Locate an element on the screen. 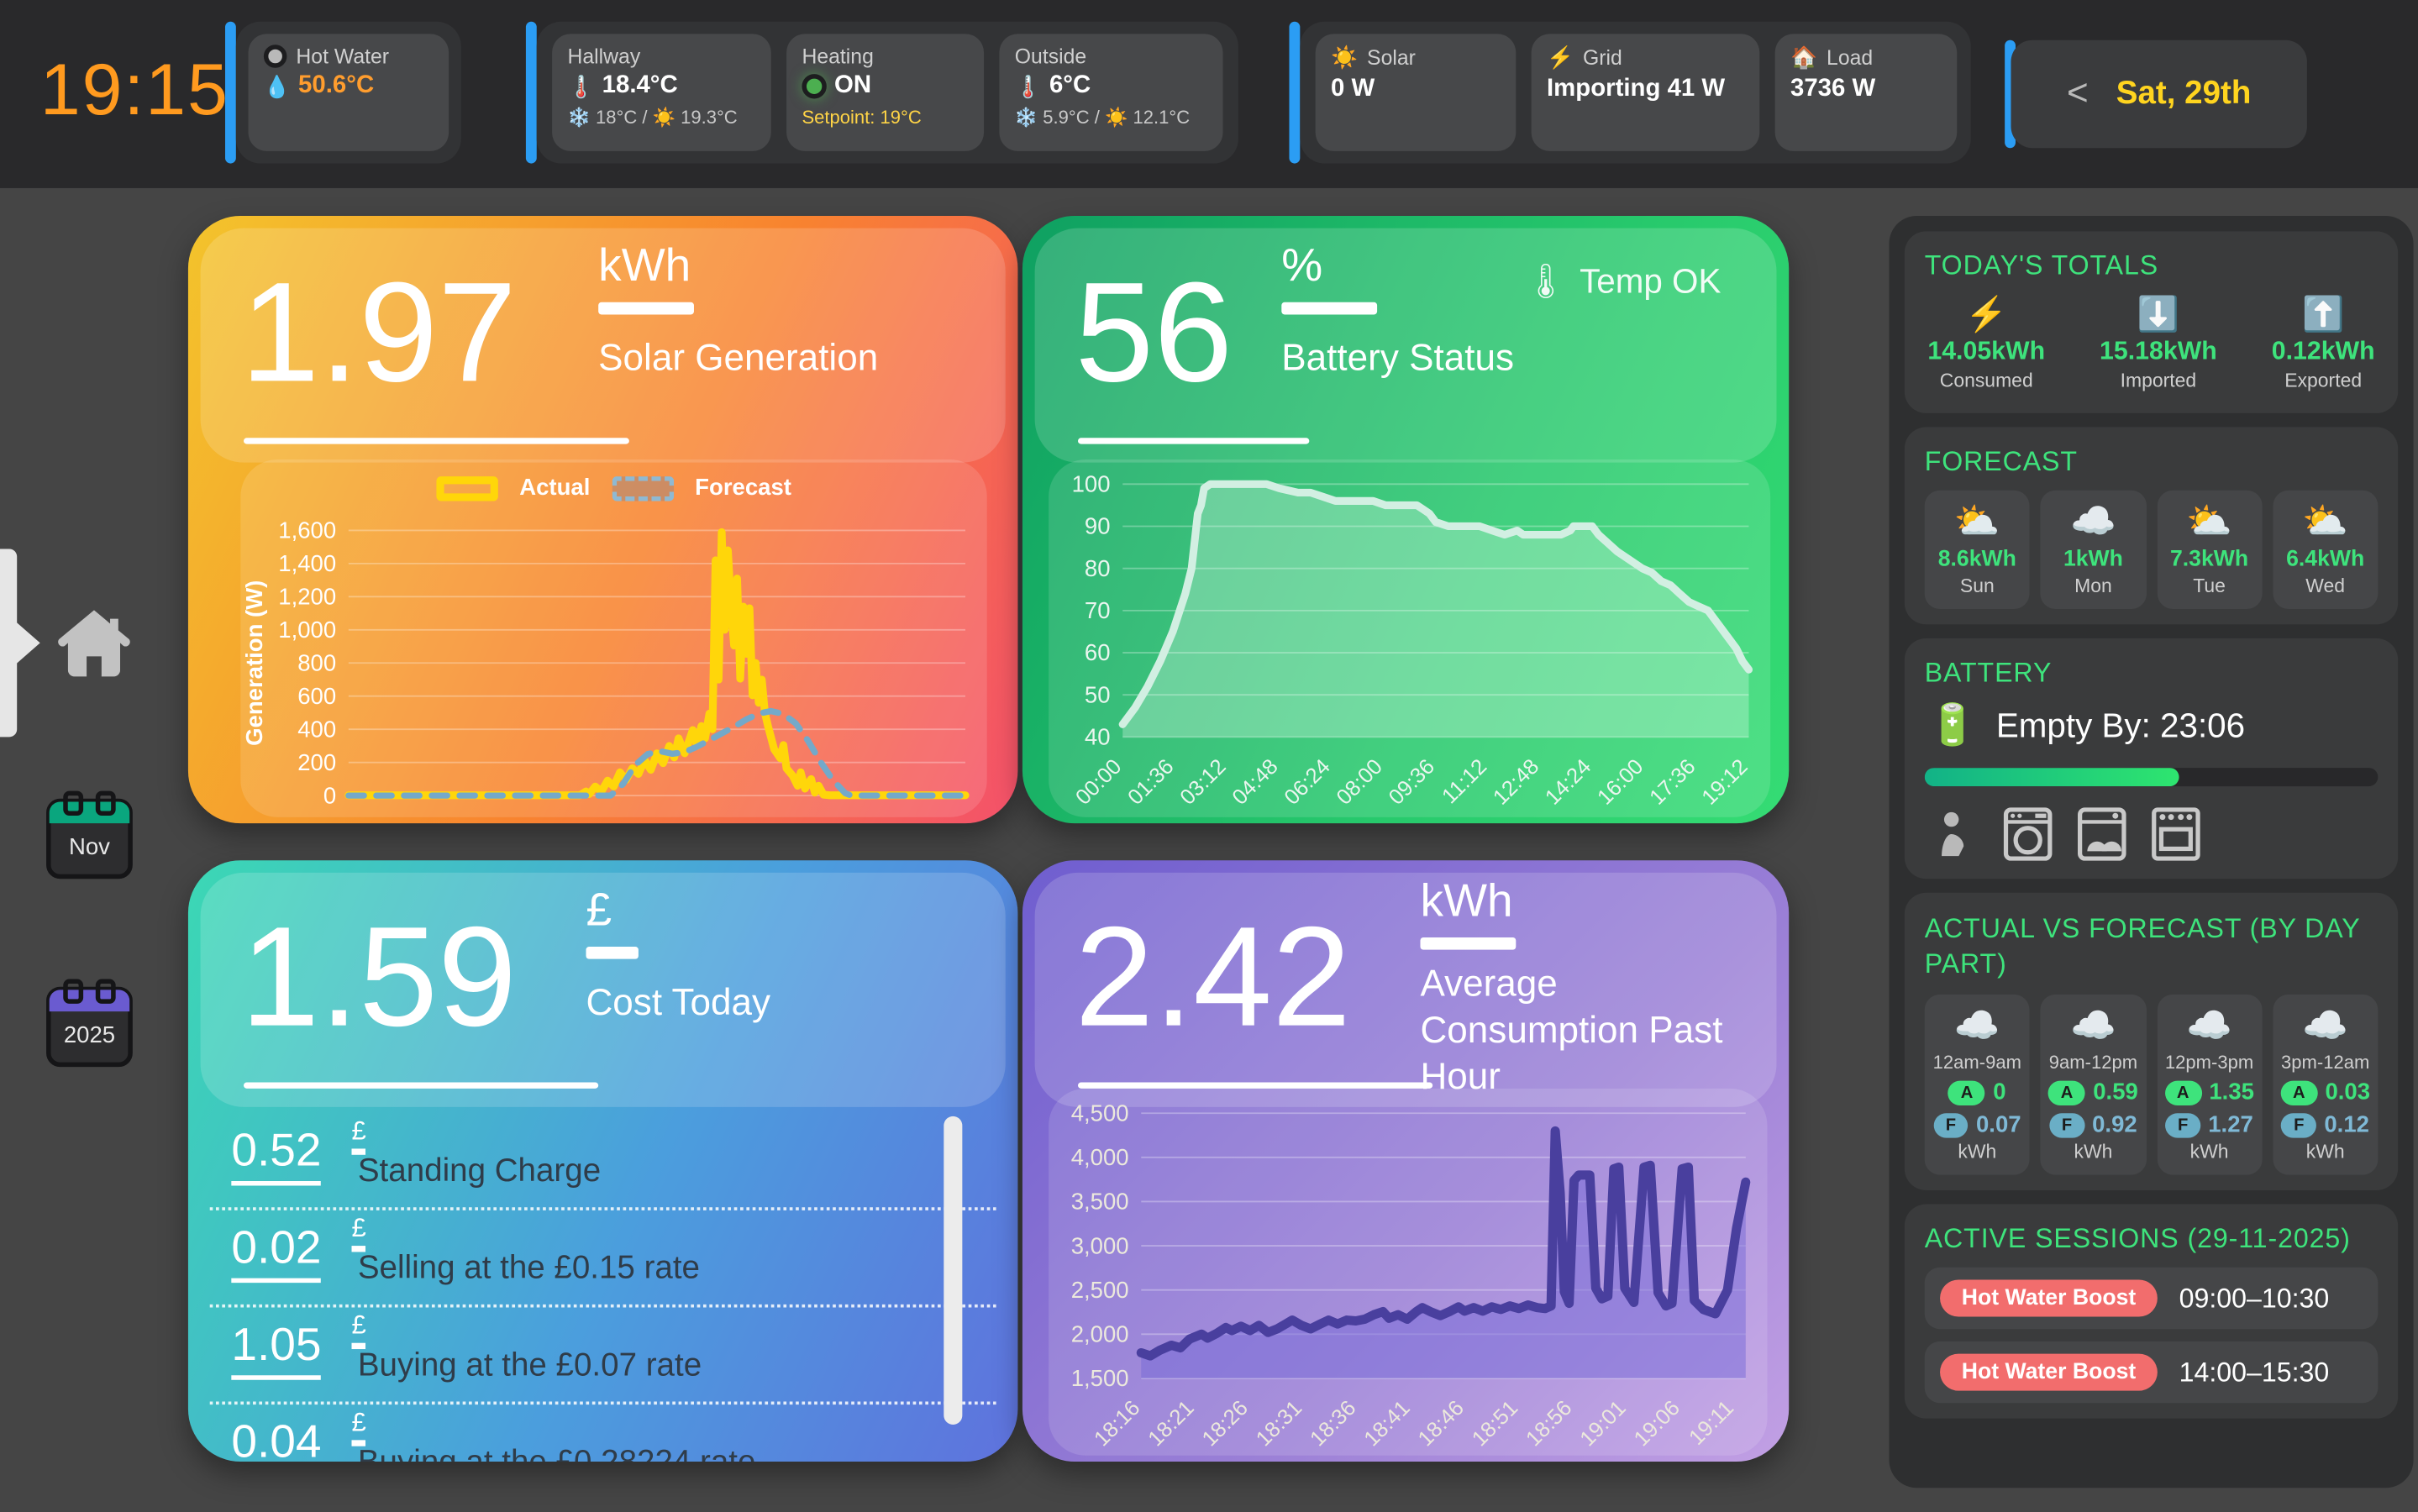  date-picker: < Sat, 29th is located at coordinates (2159, 94).